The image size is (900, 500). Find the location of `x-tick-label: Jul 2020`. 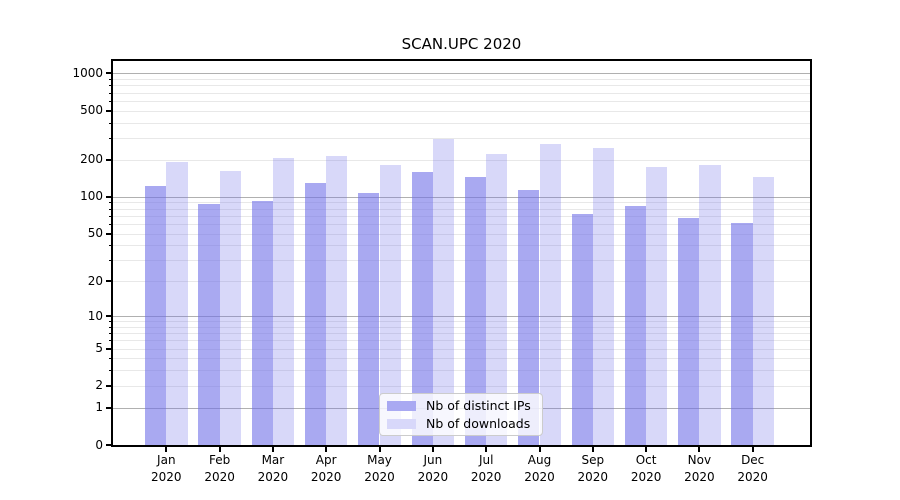

x-tick-label: Jul 2020 is located at coordinates (486, 468).